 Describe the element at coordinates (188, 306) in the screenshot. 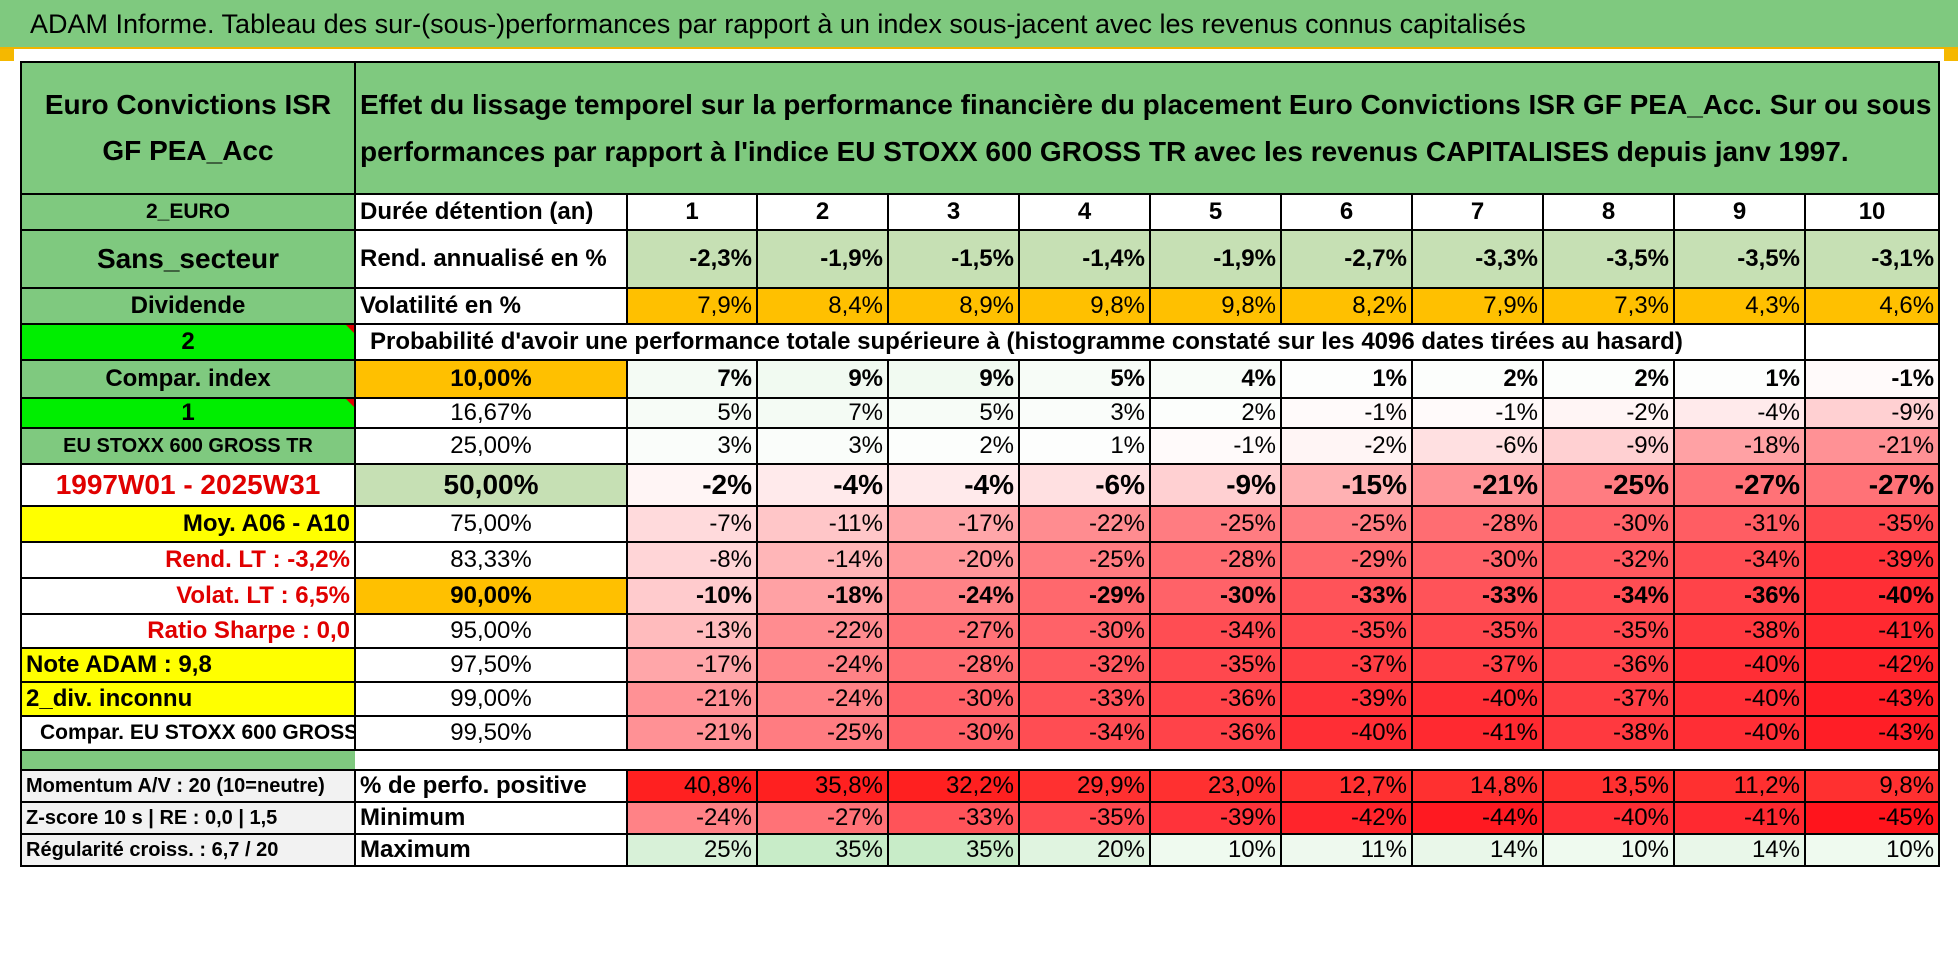

I see `dividend-cell: Dividende` at that location.